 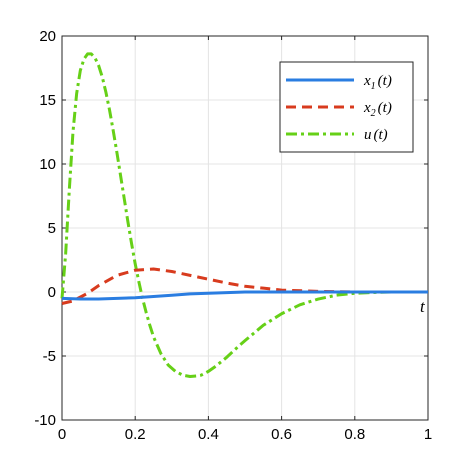 I want to click on x-tick-label: 0.8, so click(x=354, y=434).